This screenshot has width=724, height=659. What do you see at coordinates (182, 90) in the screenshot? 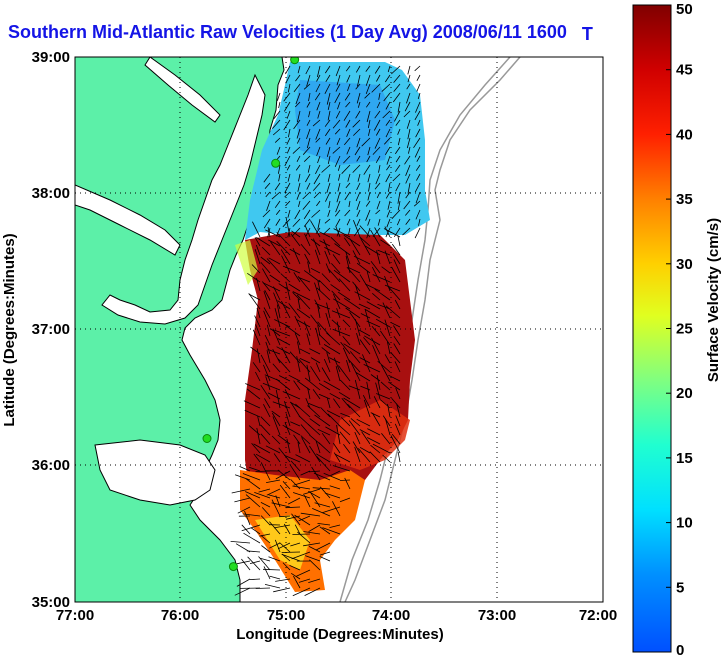
I see `delaware-bay` at bounding box center [182, 90].